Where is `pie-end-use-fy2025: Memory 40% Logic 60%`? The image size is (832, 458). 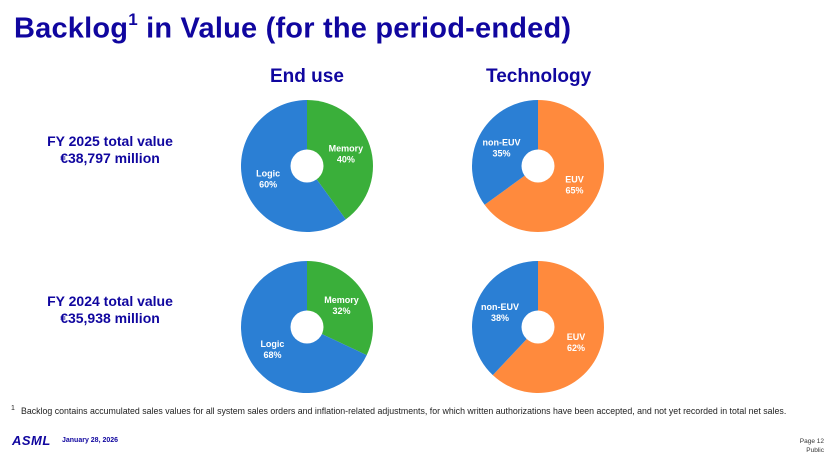 pie-end-use-fy2025: Memory 40% Logic 60% is located at coordinates (307, 166).